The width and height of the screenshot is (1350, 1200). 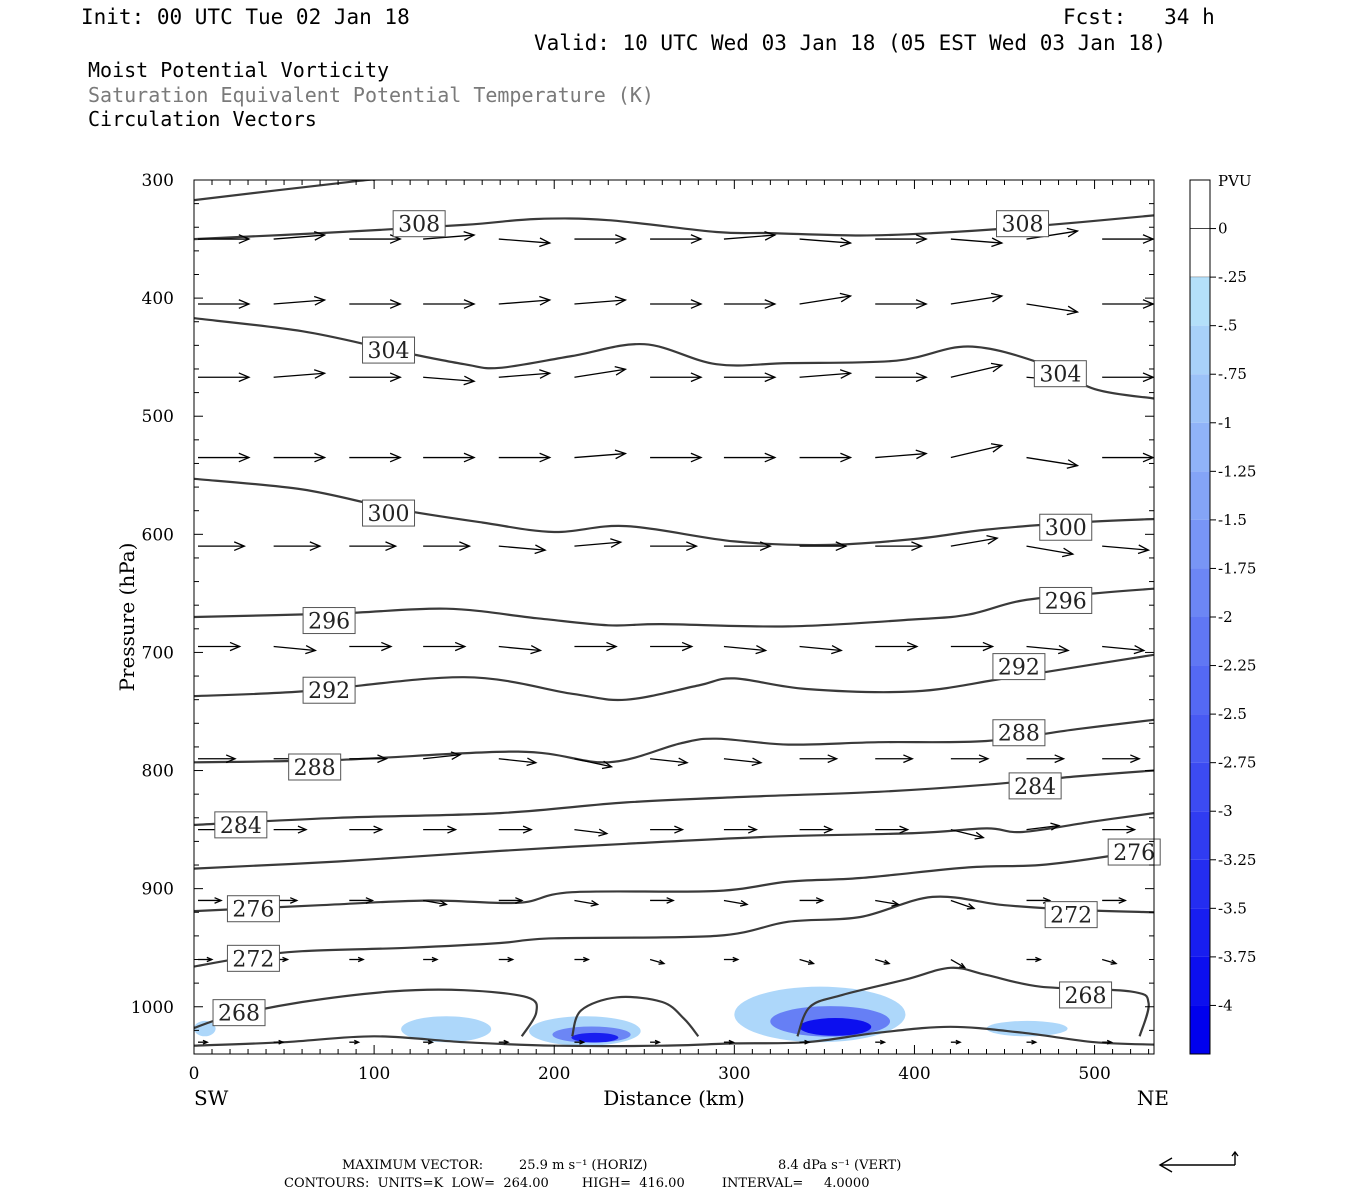 What do you see at coordinates (1232, 908) in the screenshot?
I see `colorbar-tick-label: -3.5` at bounding box center [1232, 908].